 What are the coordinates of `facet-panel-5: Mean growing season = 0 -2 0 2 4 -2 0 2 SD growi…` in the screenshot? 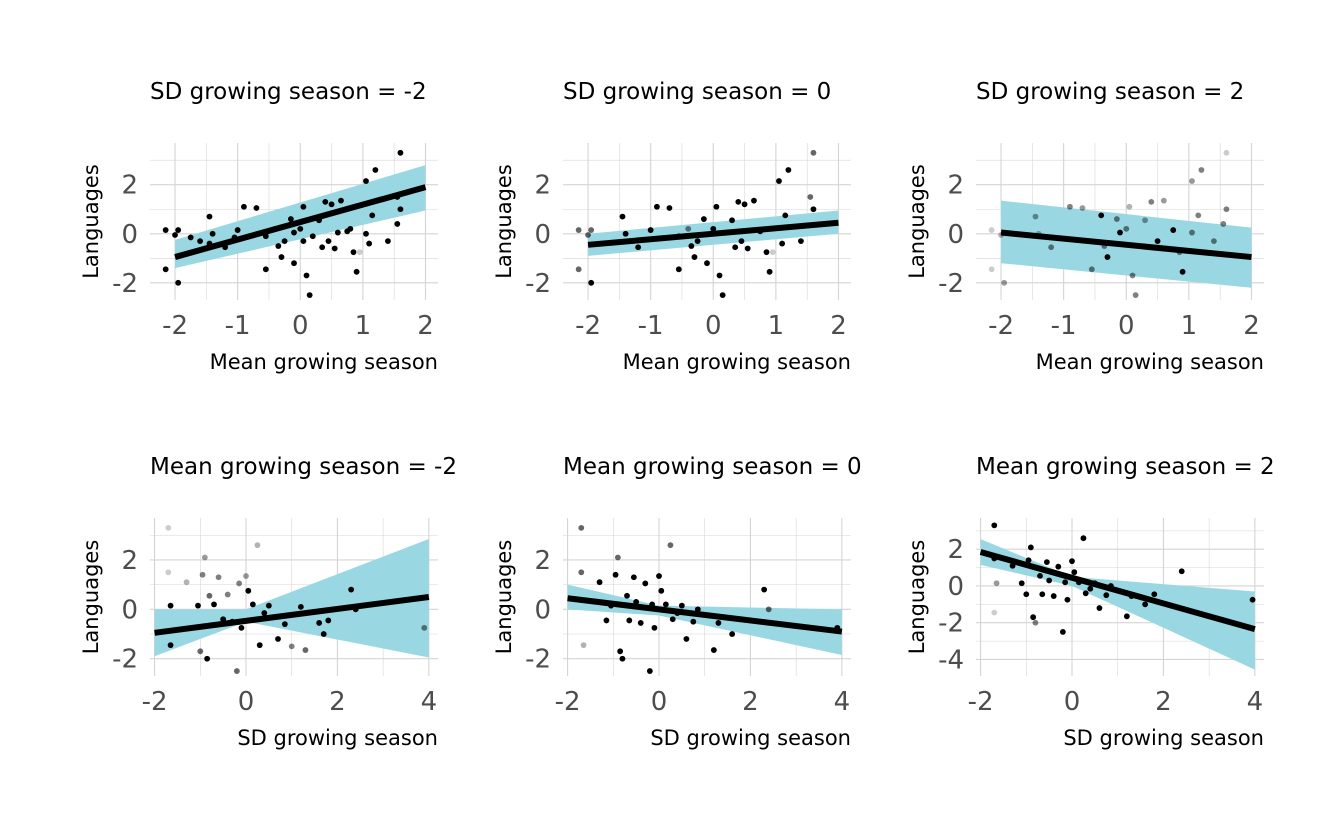 It's located at (677, 602).